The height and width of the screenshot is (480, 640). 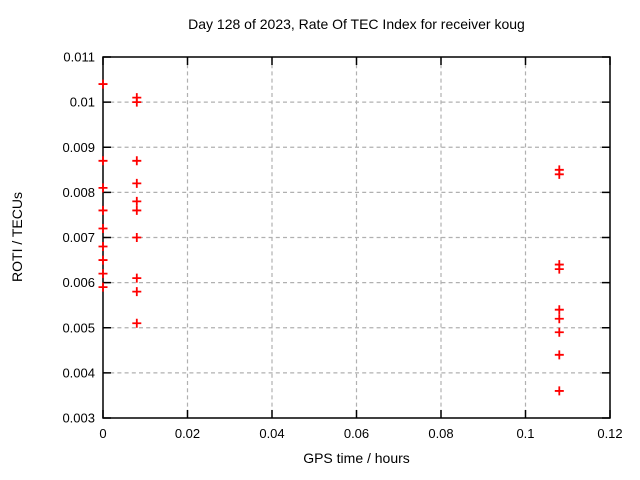 What do you see at coordinates (78, 147) in the screenshot?
I see `y-tick-label: 0.009` at bounding box center [78, 147].